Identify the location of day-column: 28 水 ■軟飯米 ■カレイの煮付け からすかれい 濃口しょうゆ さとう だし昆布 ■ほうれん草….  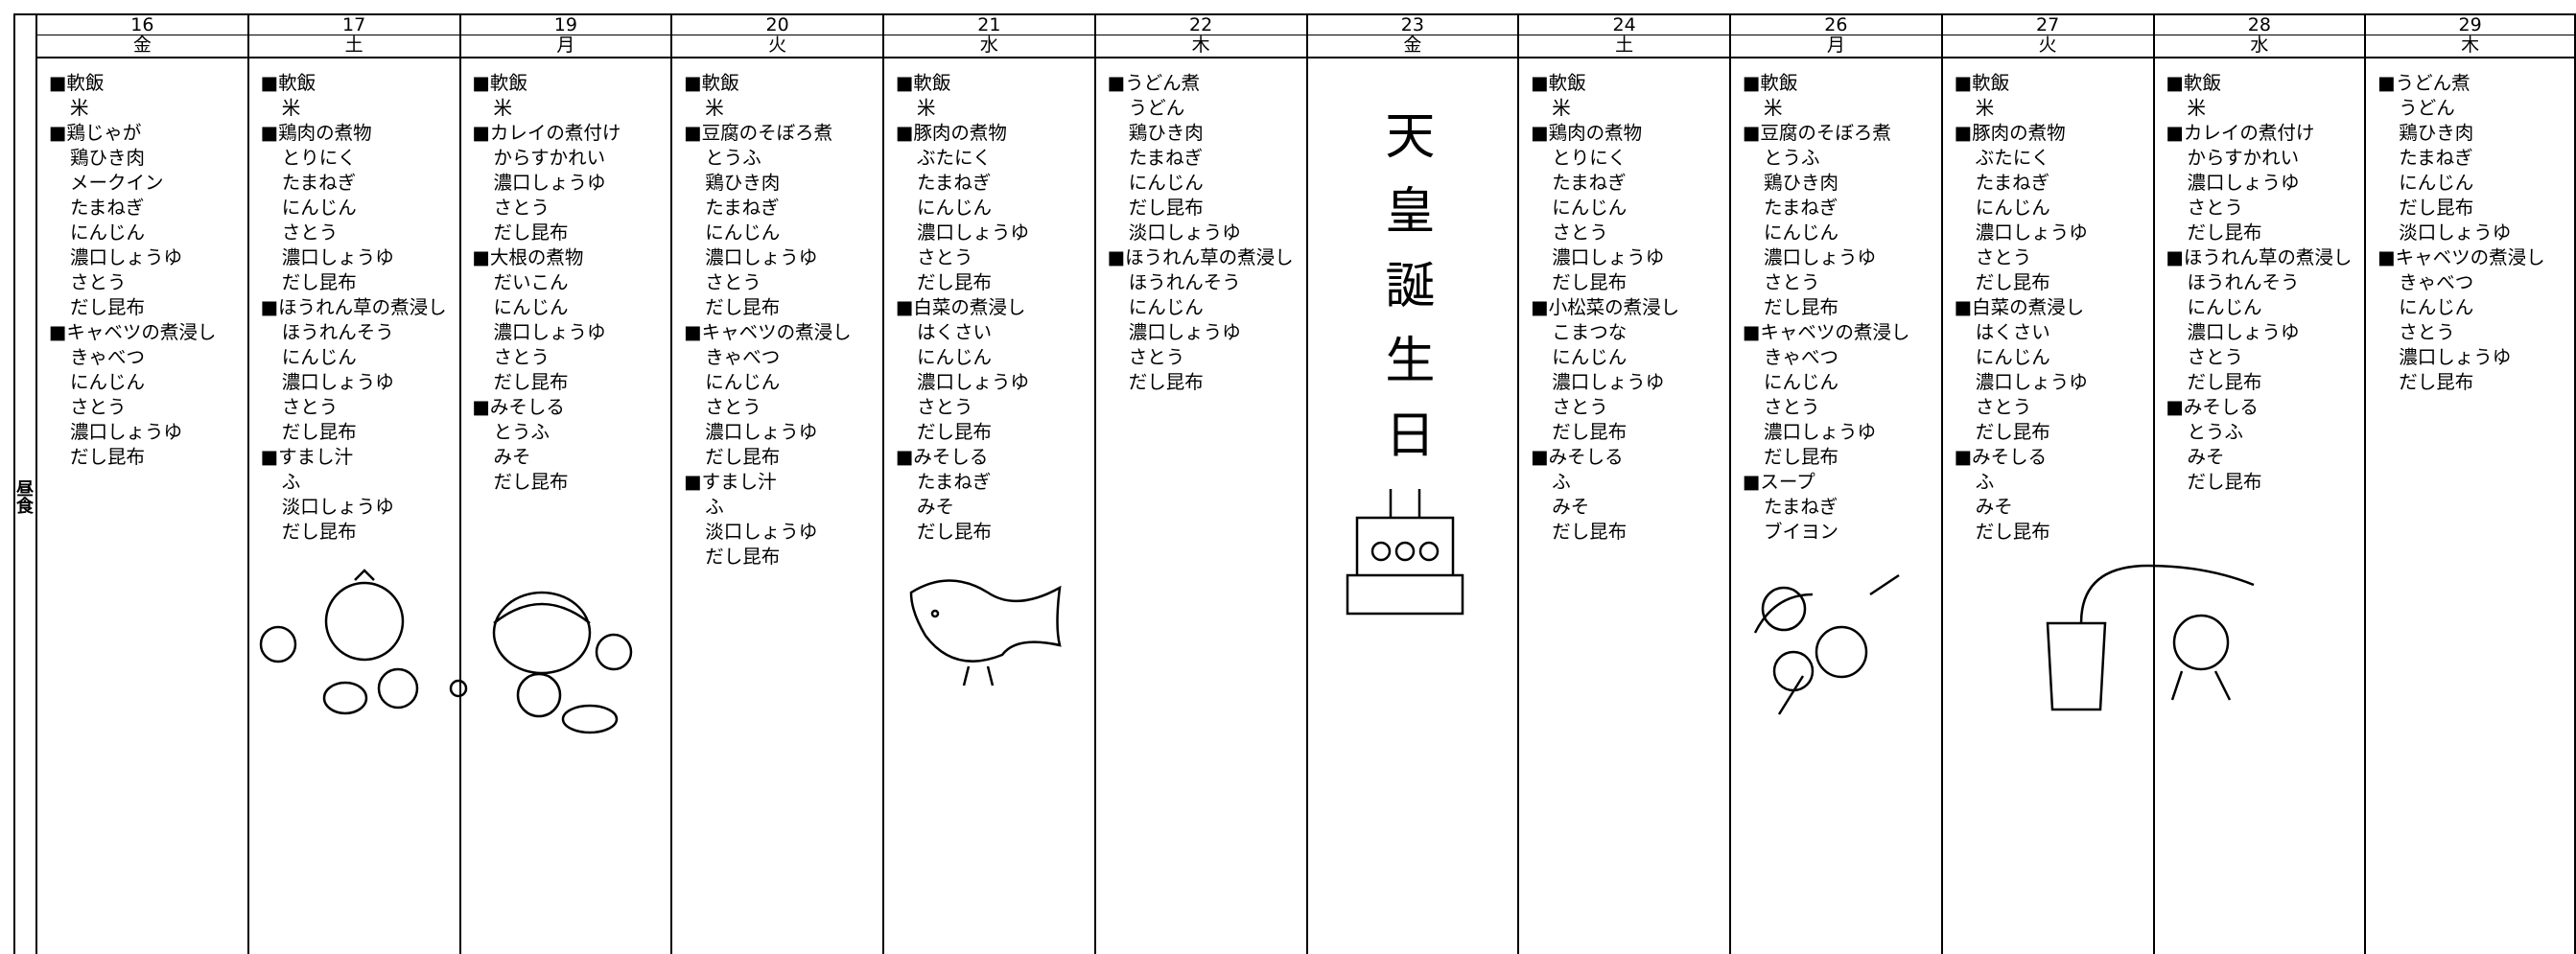
(2258, 484).